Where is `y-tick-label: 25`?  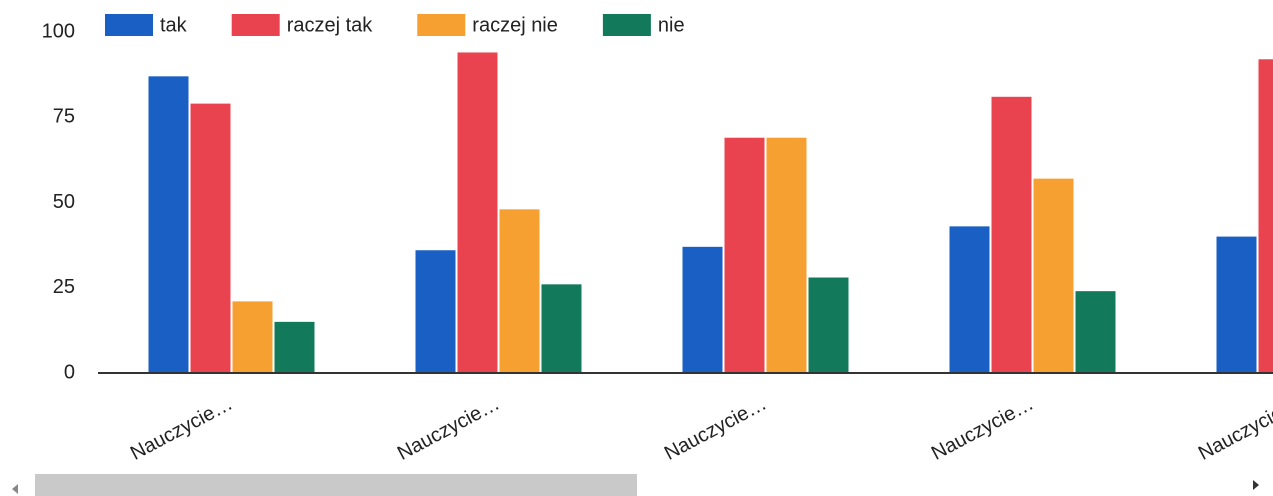 y-tick-label: 25 is located at coordinates (64, 287).